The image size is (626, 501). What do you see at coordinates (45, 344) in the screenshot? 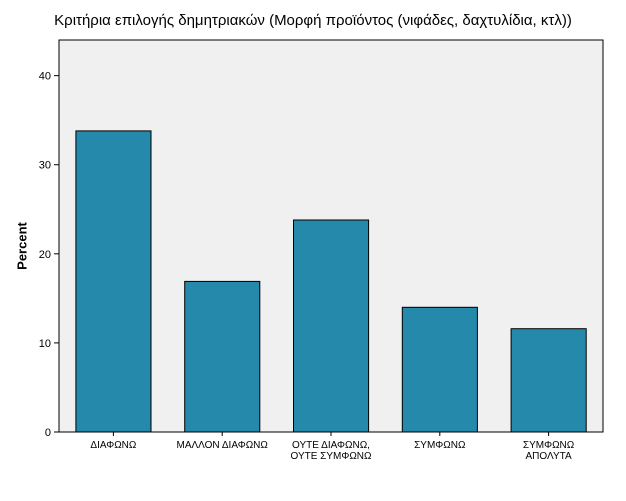
I see `y-tick-label: 10` at bounding box center [45, 344].